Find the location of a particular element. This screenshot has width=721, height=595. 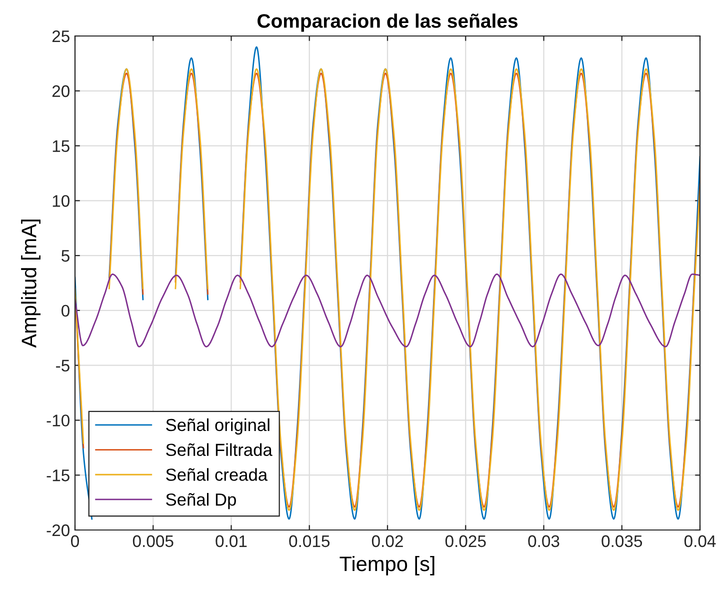

legend-label: Señal Dp is located at coordinates (201, 501).